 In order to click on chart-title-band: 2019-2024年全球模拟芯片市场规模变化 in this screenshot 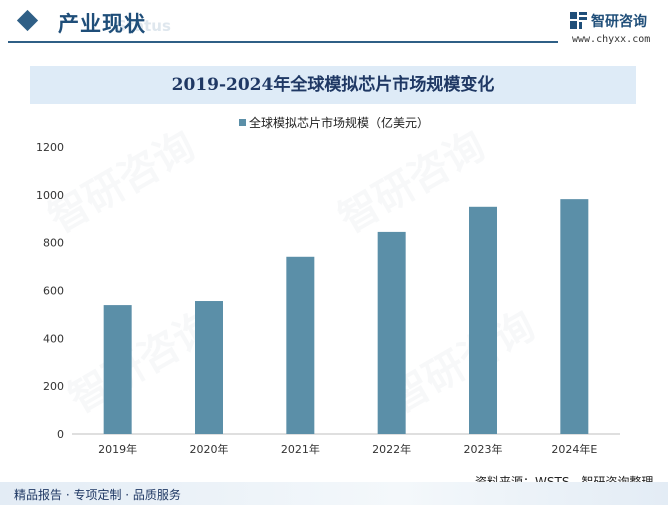, I will do `click(333, 85)`.